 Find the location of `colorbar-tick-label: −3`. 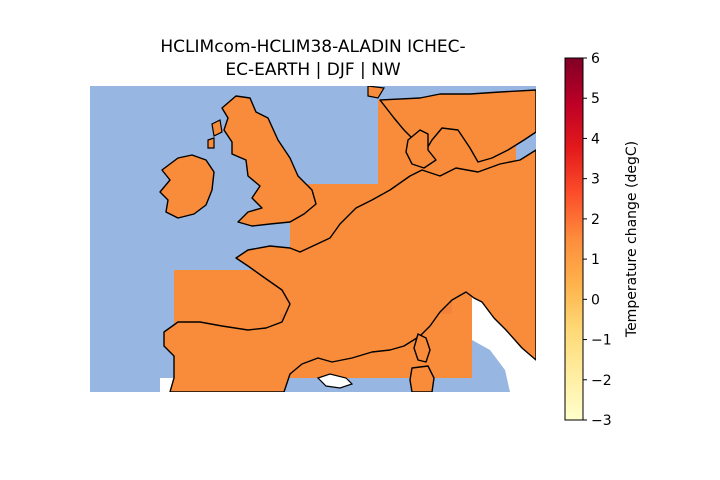

colorbar-tick-label: −3 is located at coordinates (601, 421).